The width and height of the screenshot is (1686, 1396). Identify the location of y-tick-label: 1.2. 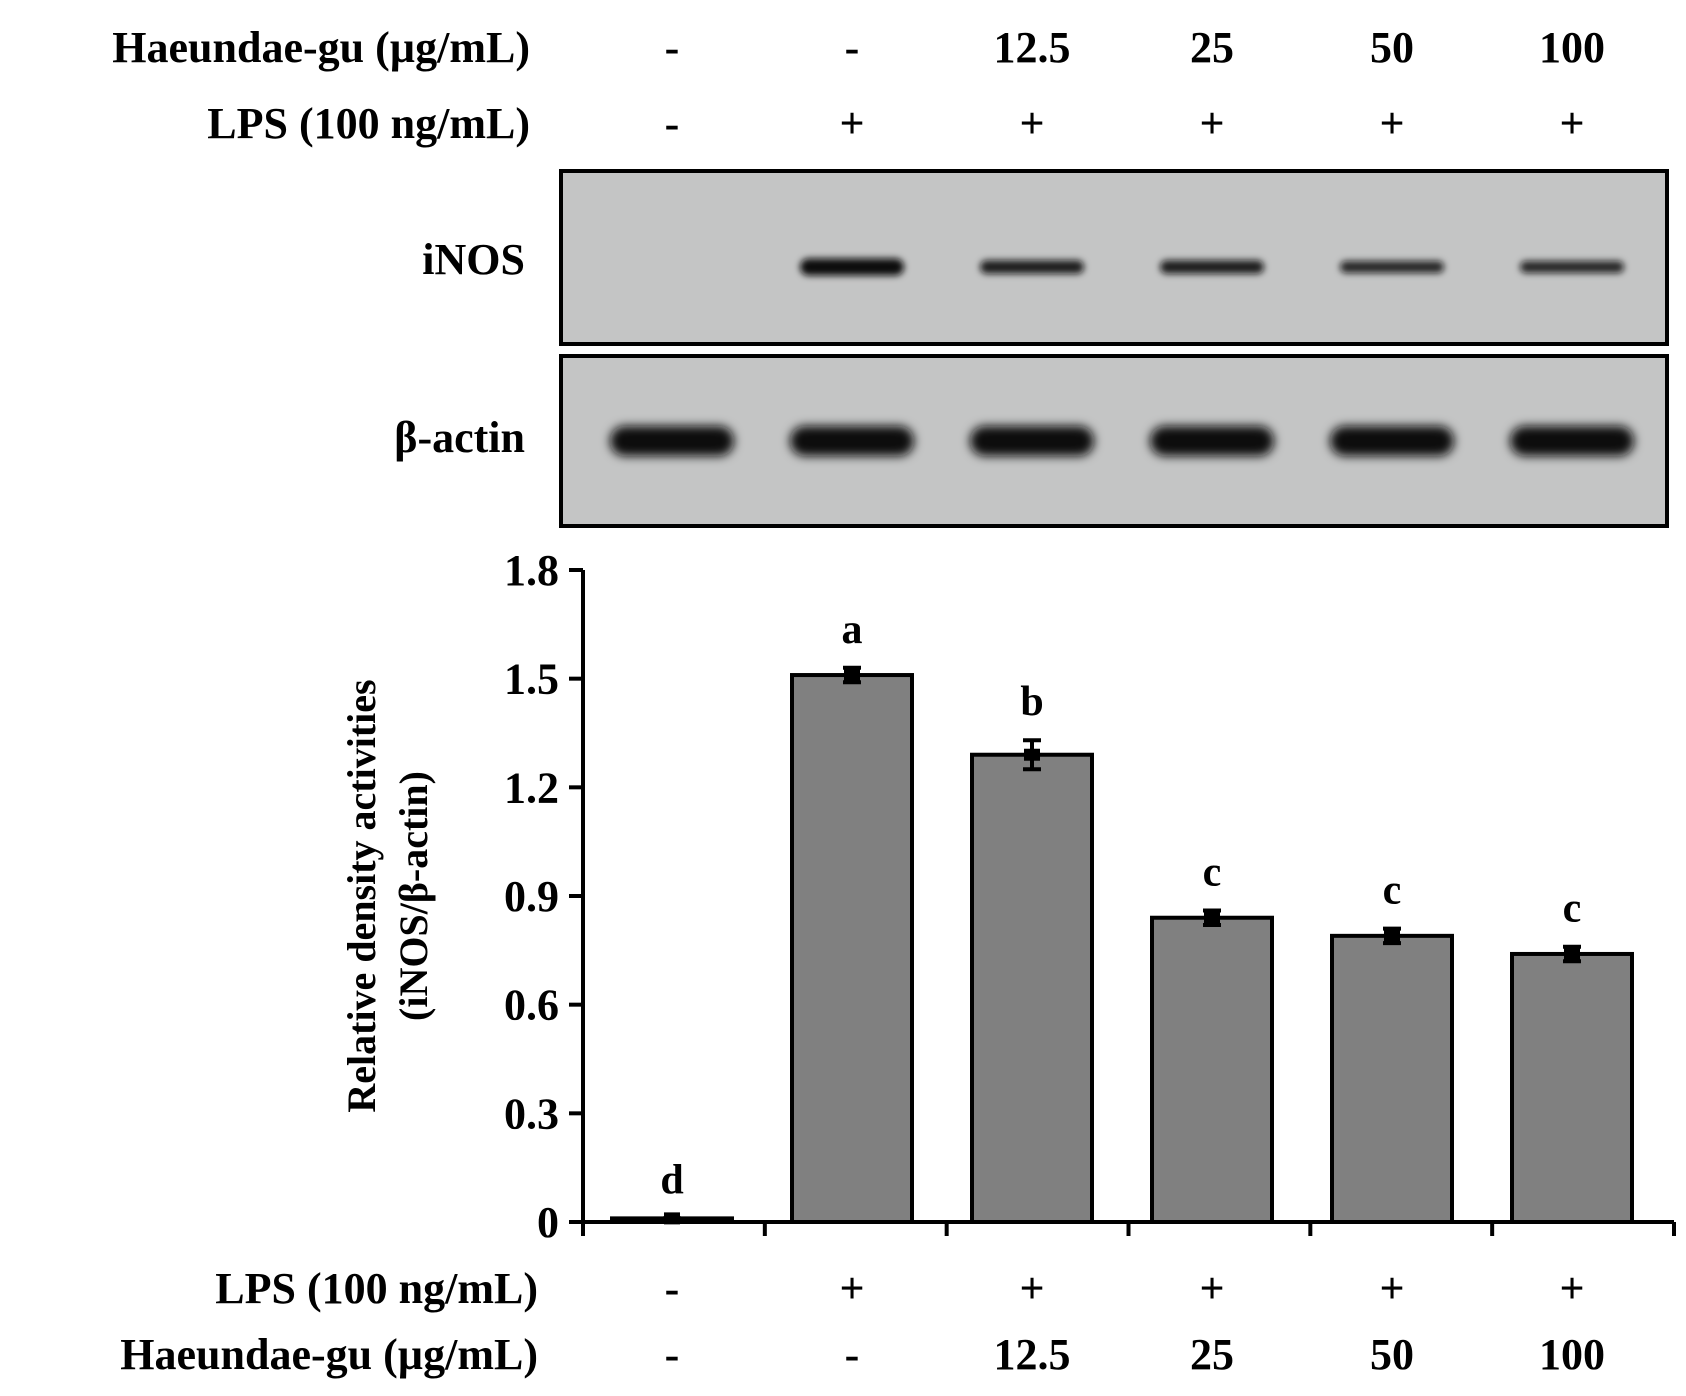
(531, 787).